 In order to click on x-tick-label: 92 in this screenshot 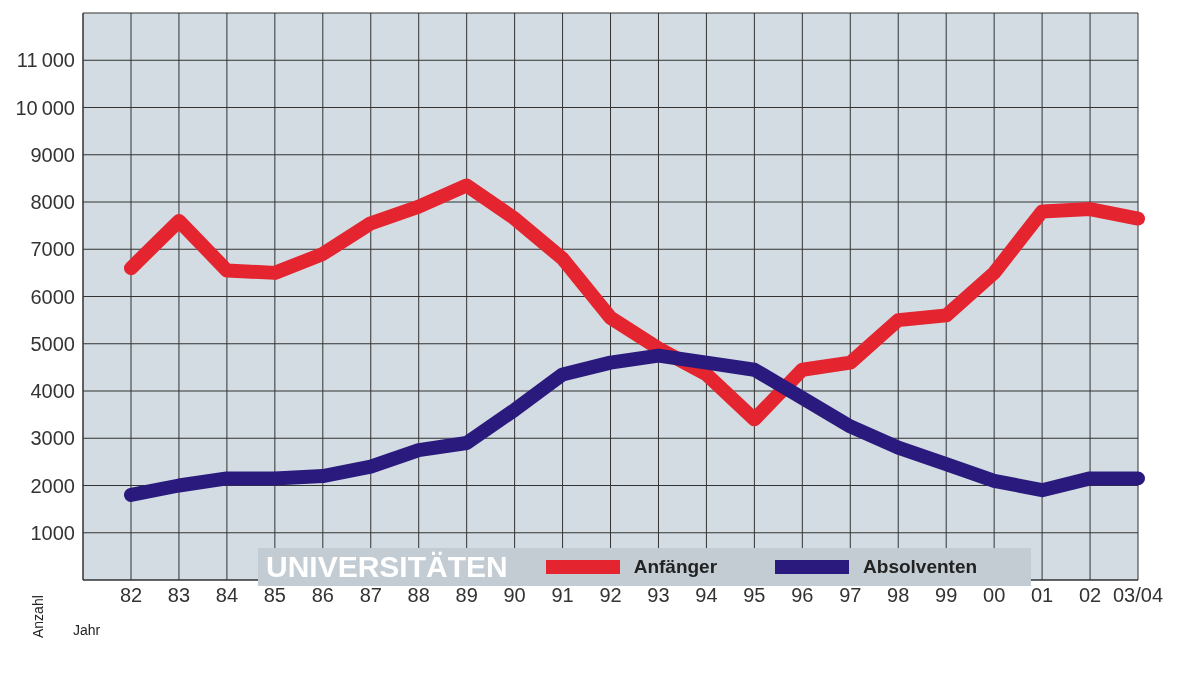, I will do `click(610, 595)`.